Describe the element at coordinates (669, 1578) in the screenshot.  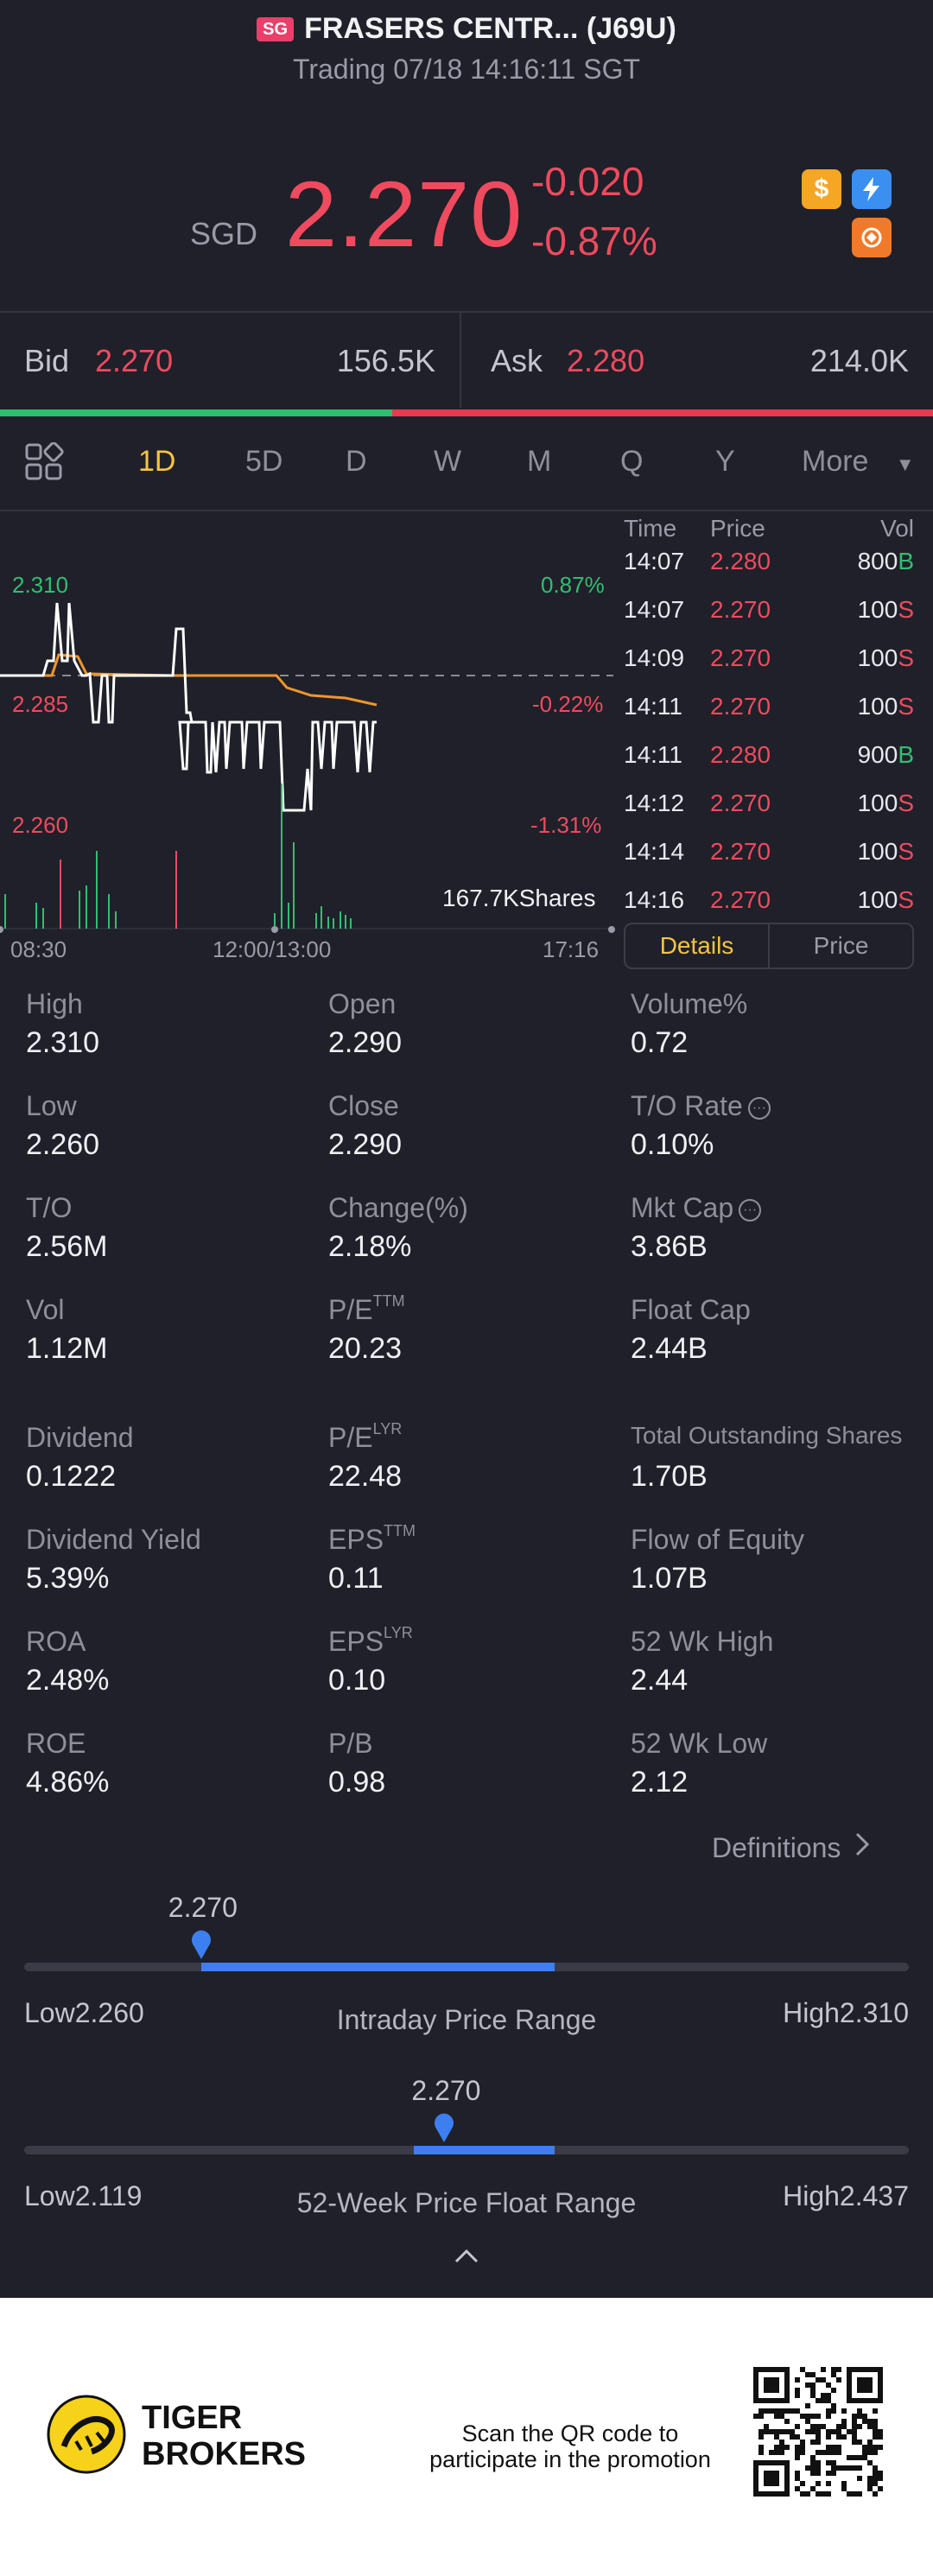
I see `stat-value: 1.07B` at that location.